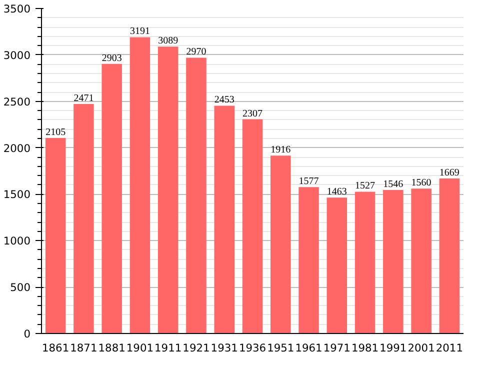  What do you see at coordinates (196, 52) in the screenshot?
I see `data-label: 2970` at bounding box center [196, 52].